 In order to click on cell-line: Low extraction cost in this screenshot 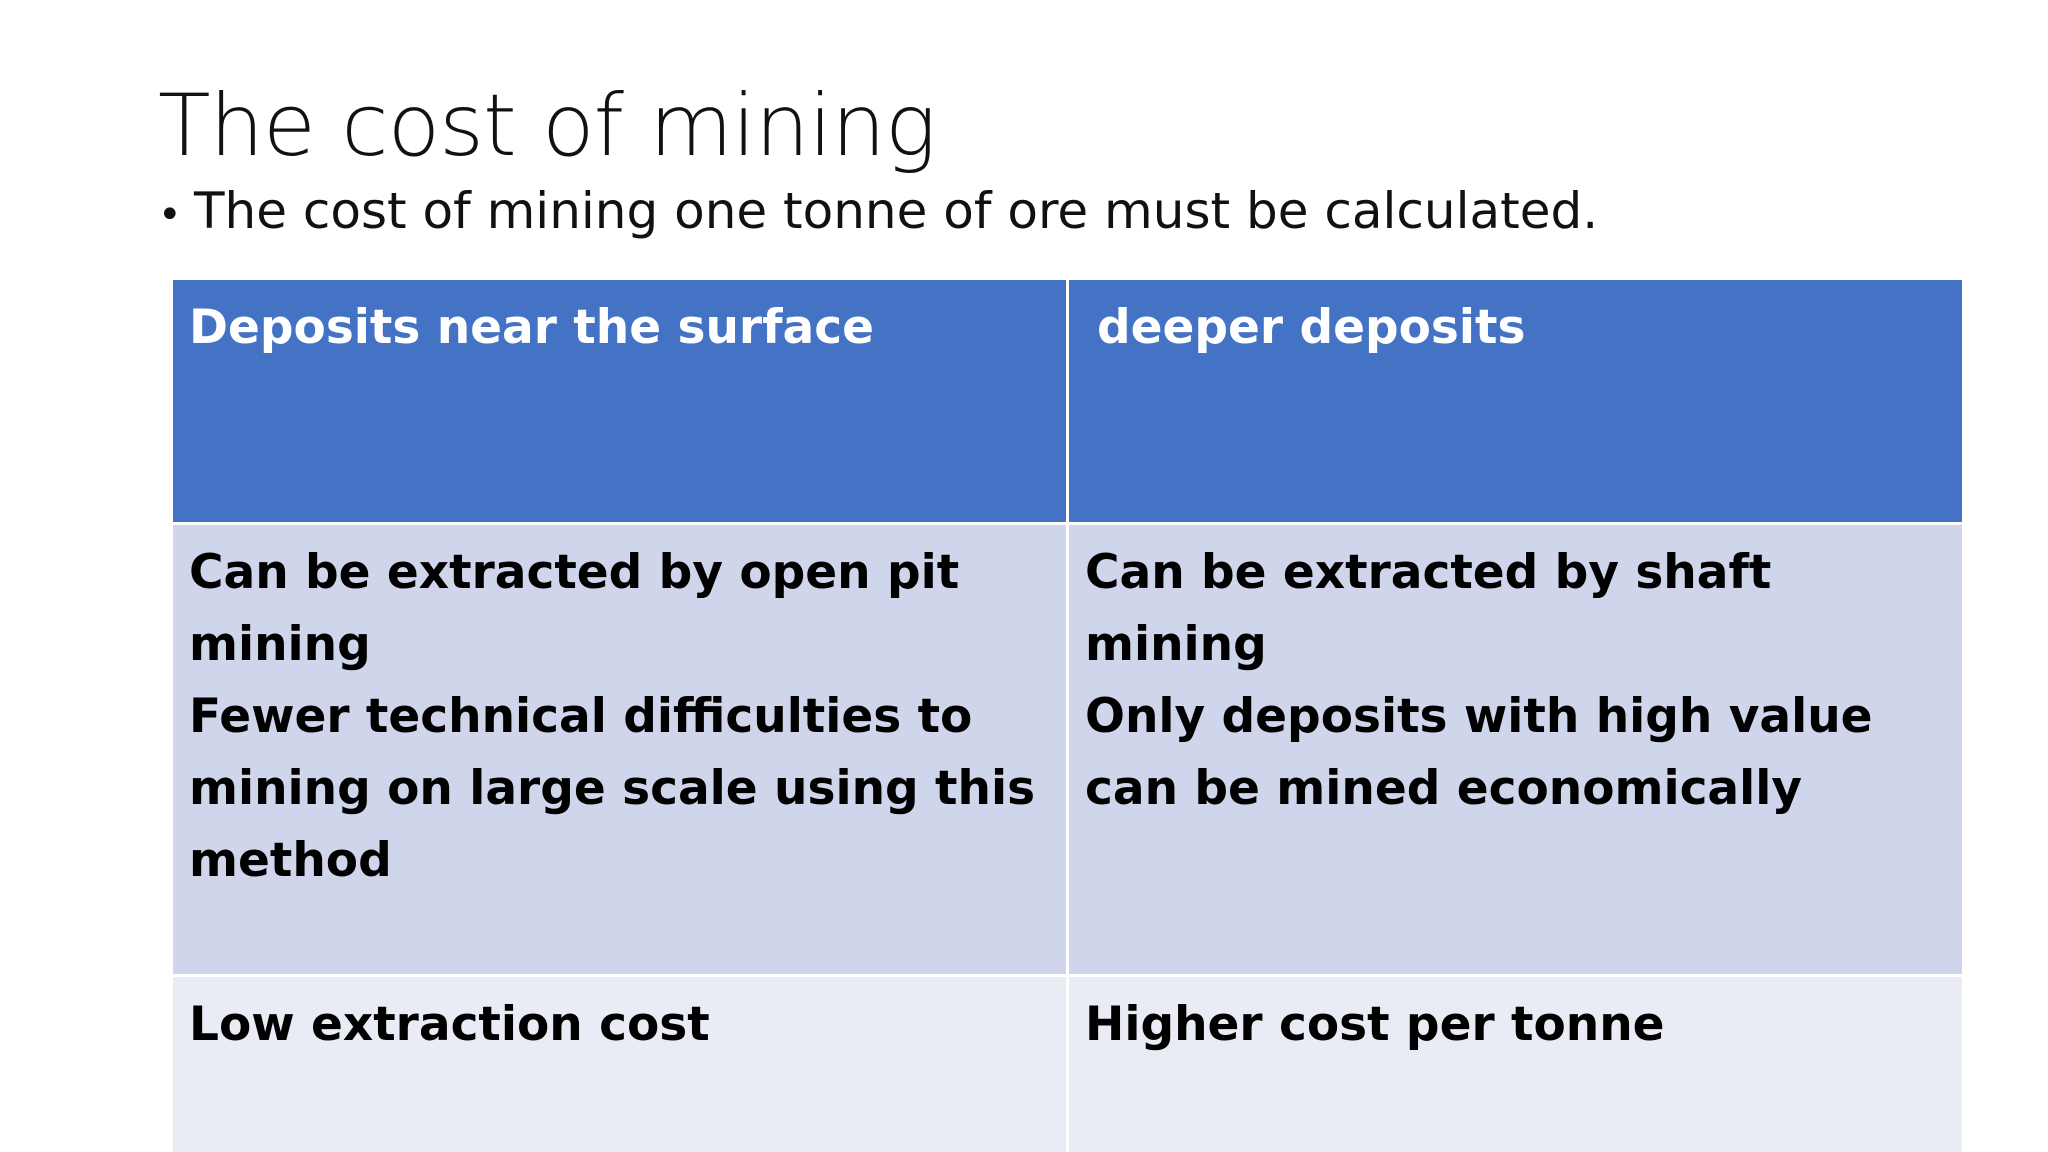, I will do `click(449, 1024)`.